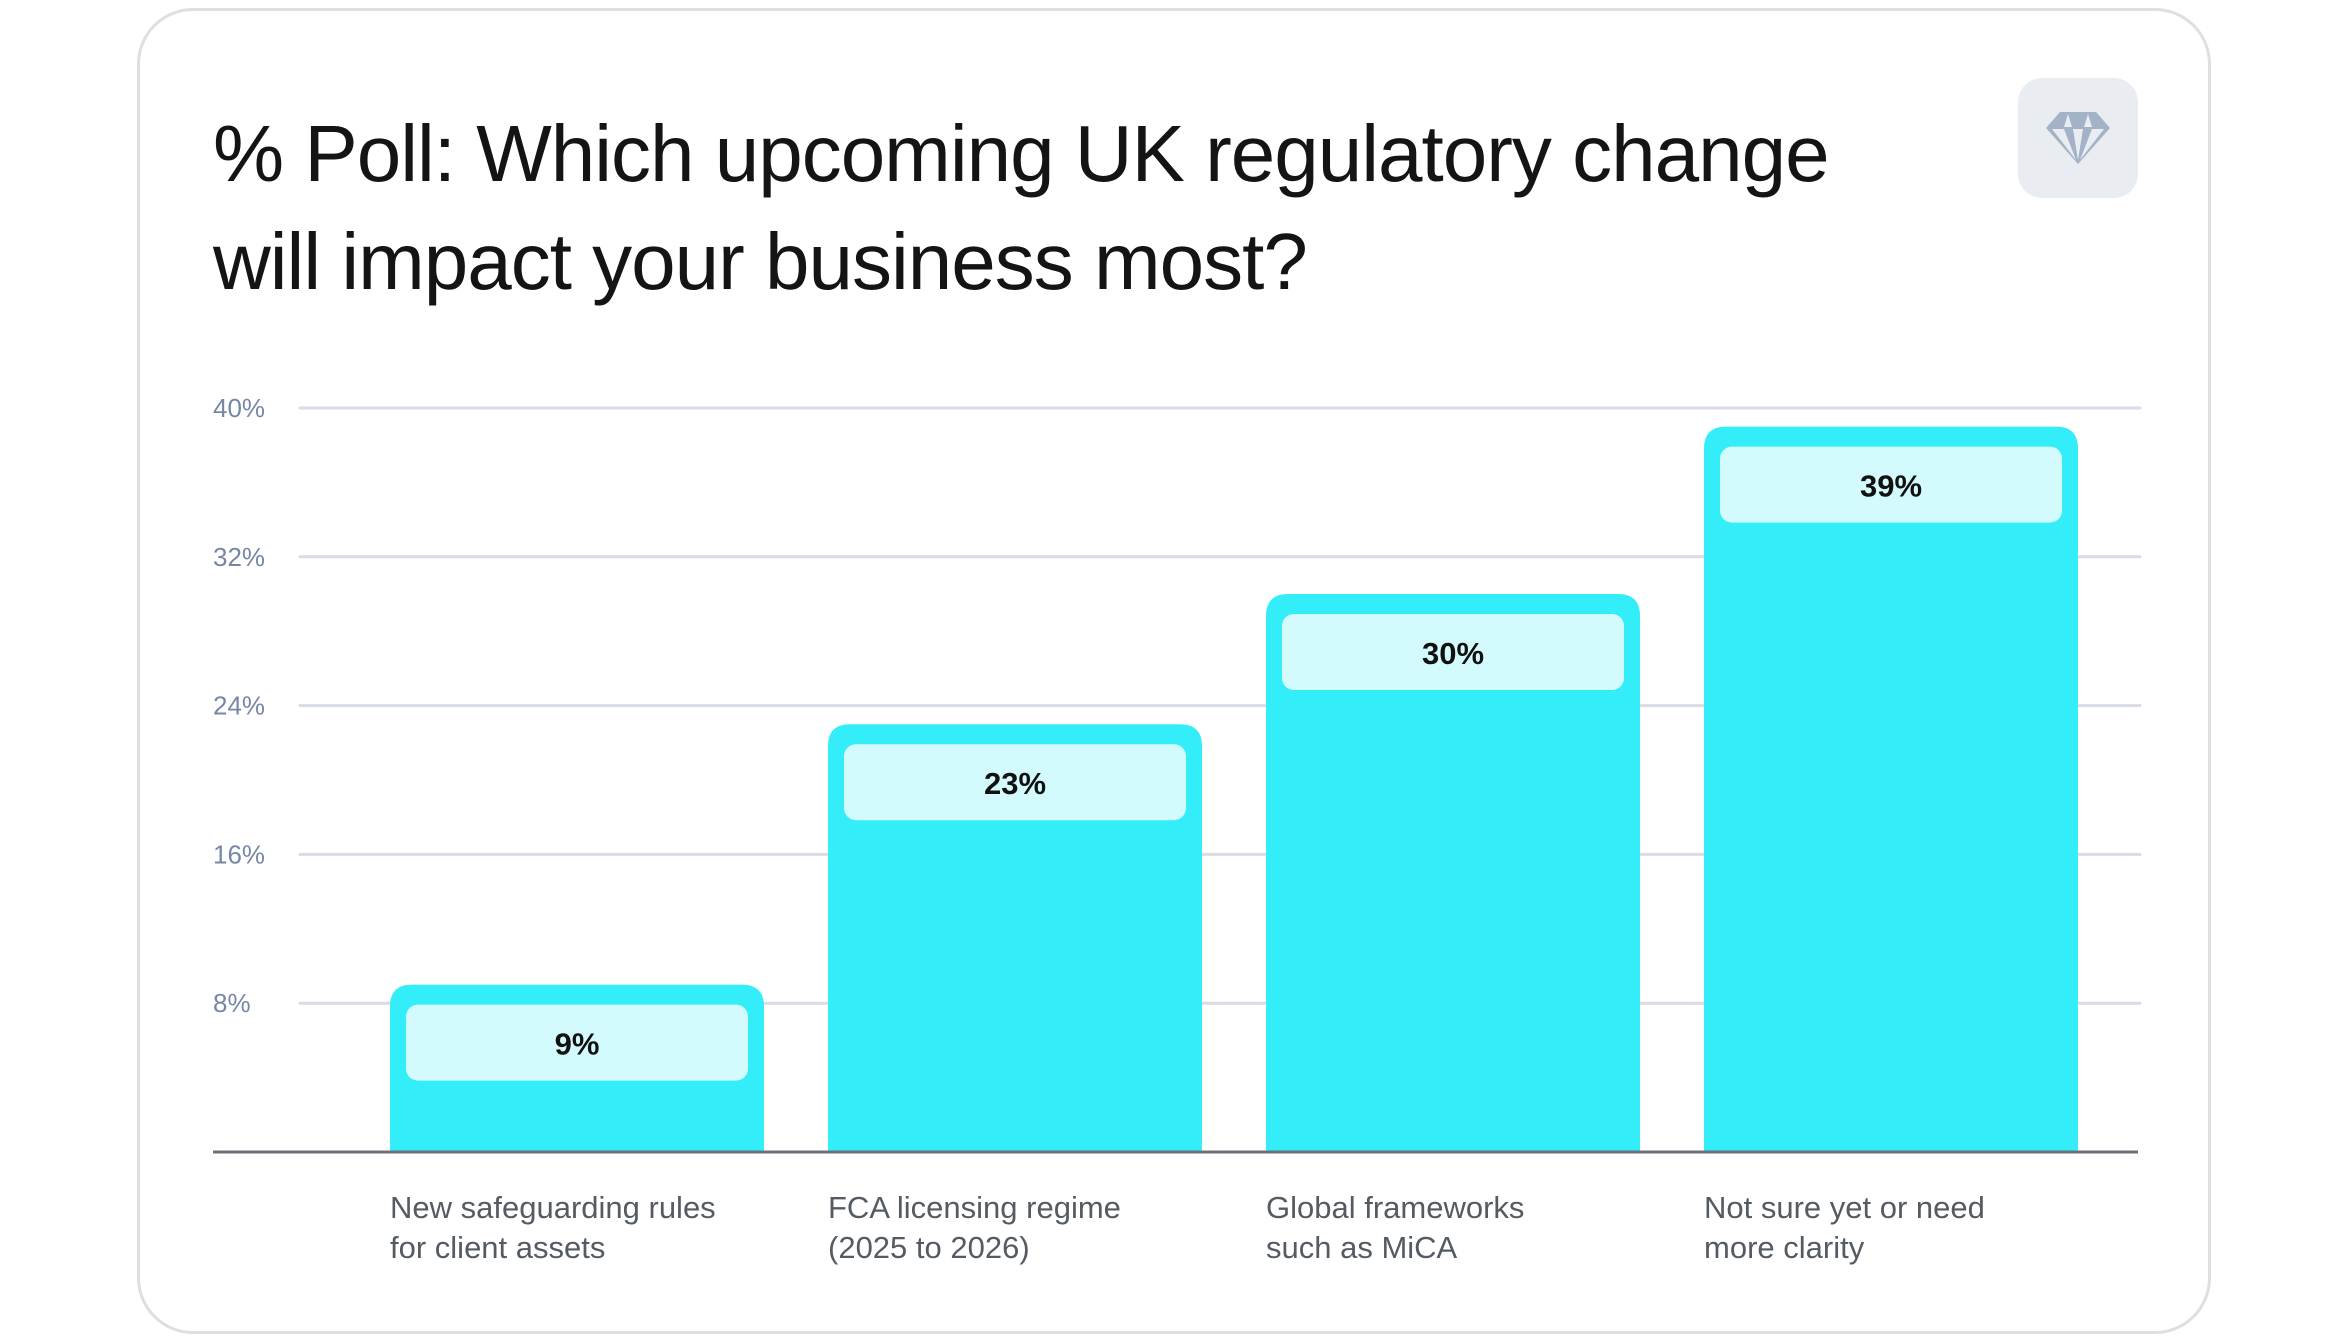 Image resolution: width=2340 pixels, height=1340 pixels. Describe the element at coordinates (553, 1207) in the screenshot. I see `category-label: New safeguarding rules` at that location.